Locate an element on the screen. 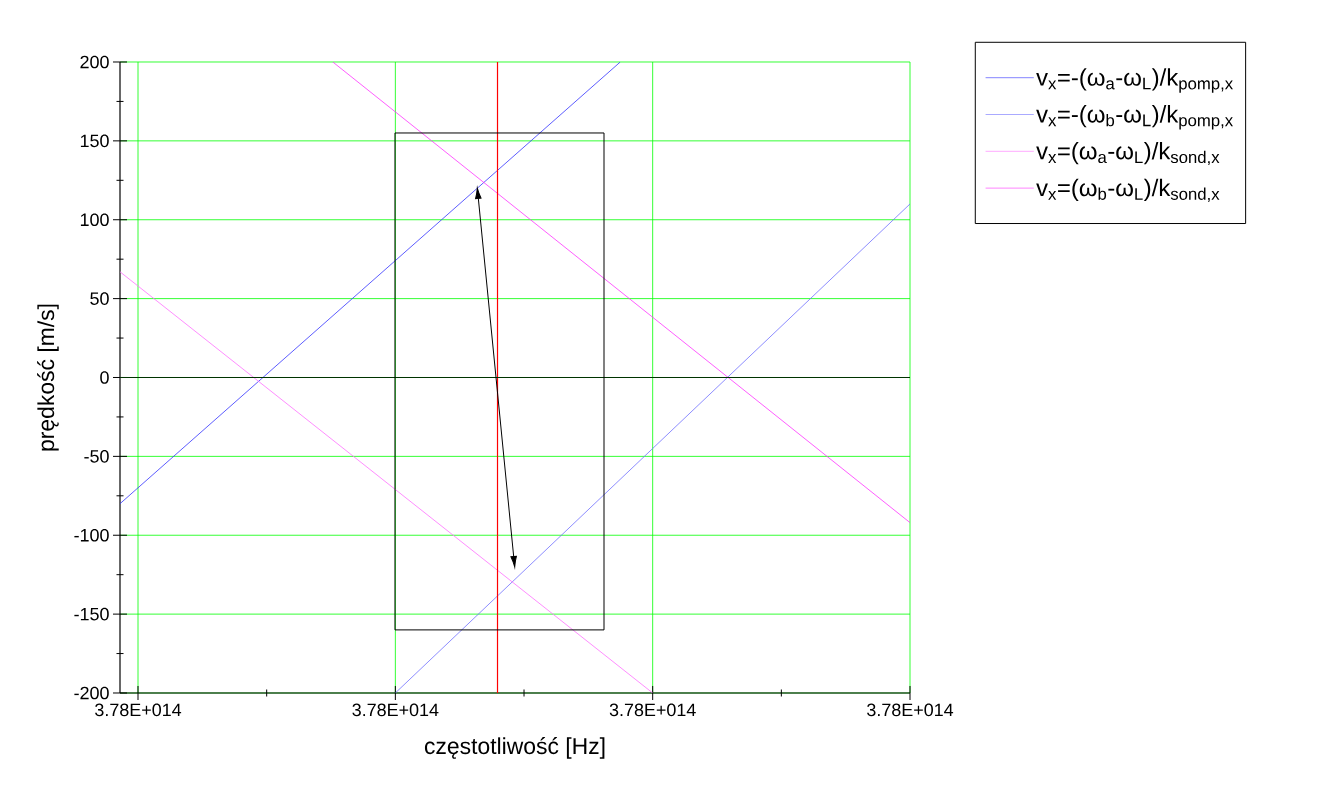 The image size is (1317, 787). y-tick-label: 50 is located at coordinates (99, 298).